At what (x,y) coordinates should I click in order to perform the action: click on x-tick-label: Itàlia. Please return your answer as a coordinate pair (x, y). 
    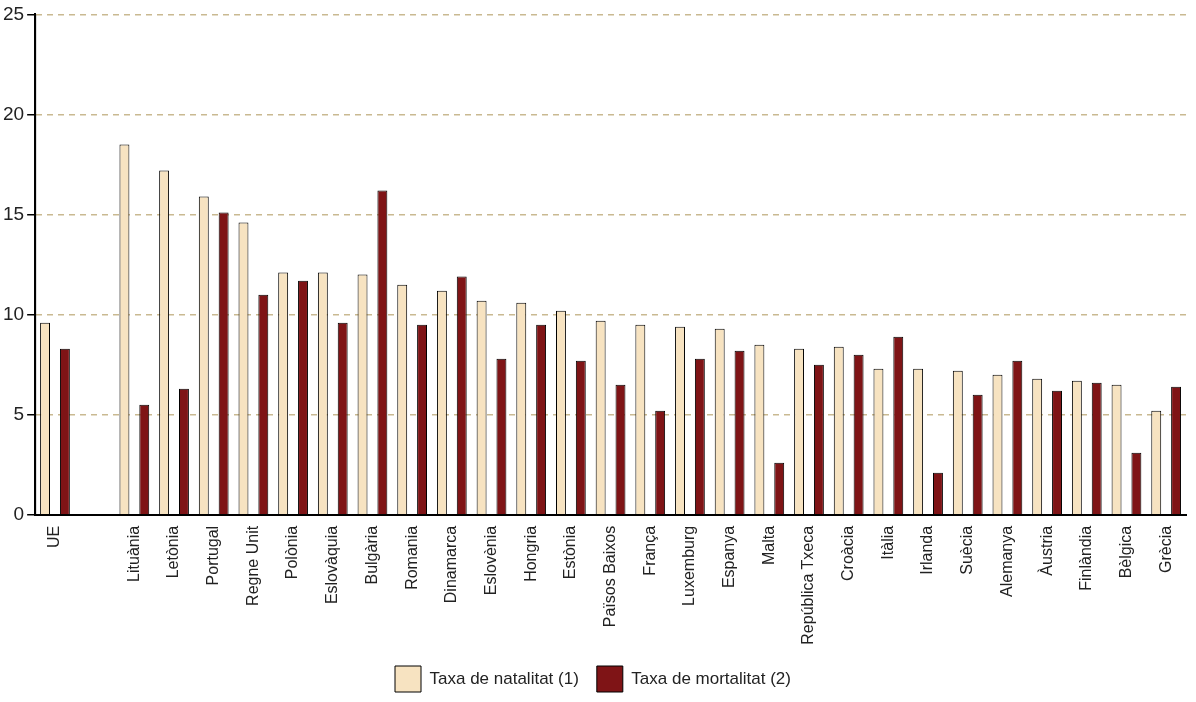
    Looking at the image, I should click on (887, 542).